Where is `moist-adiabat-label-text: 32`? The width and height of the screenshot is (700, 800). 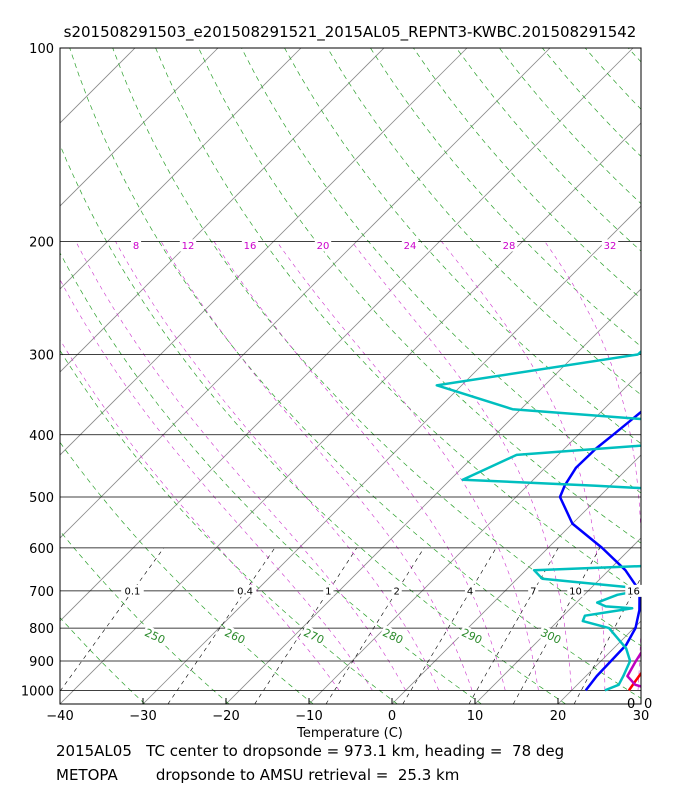 moist-adiabat-label-text: 32 is located at coordinates (610, 246).